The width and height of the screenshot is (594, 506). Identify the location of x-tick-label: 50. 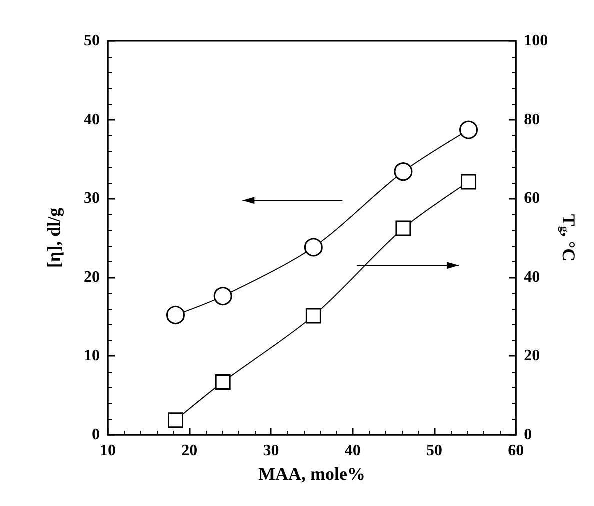
(434, 451).